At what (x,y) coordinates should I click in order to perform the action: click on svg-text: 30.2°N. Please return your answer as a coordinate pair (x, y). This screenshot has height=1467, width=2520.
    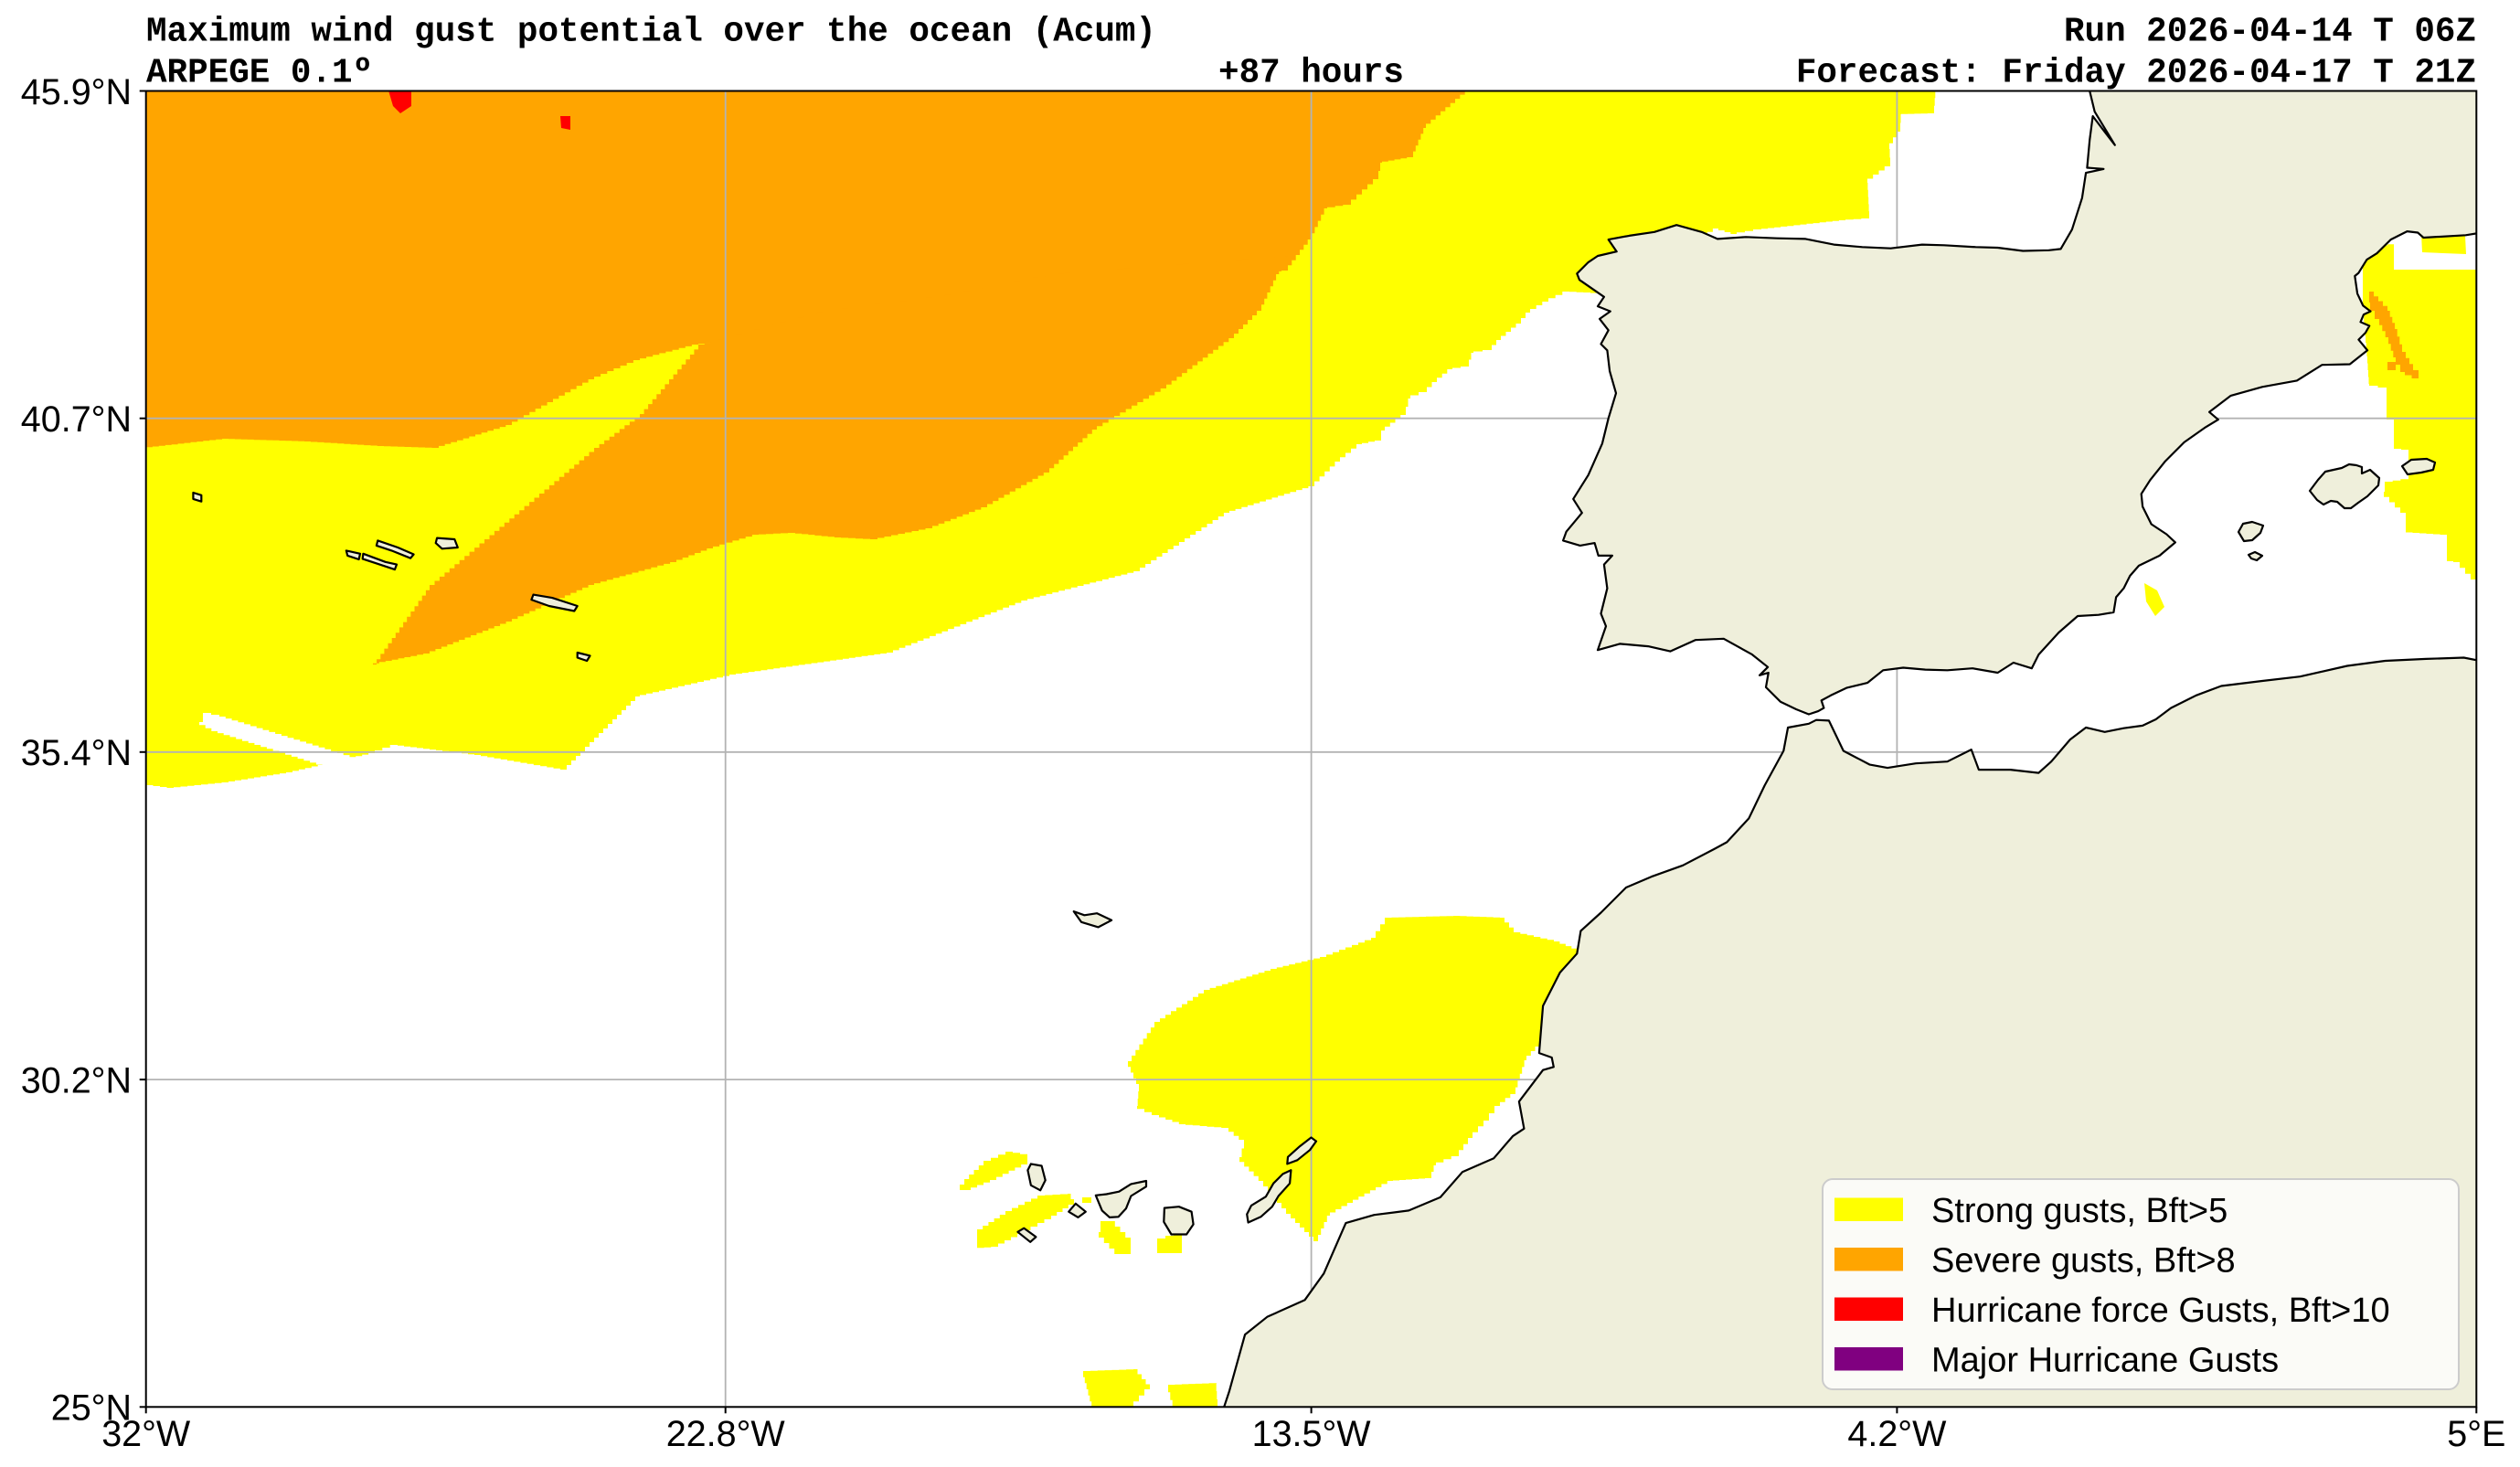
    Looking at the image, I should click on (77, 1081).